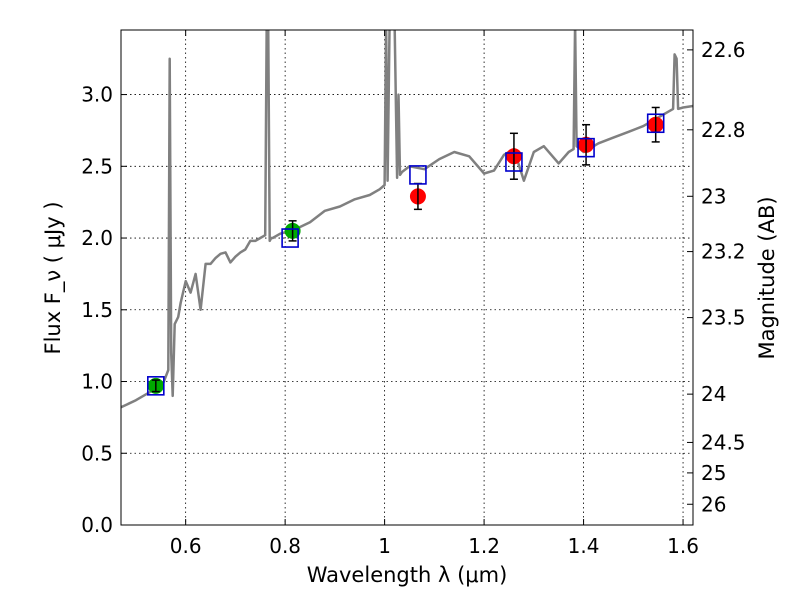 The height and width of the screenshot is (600, 800). What do you see at coordinates (713, 504) in the screenshot?
I see `y2-tick-label: 26` at bounding box center [713, 504].